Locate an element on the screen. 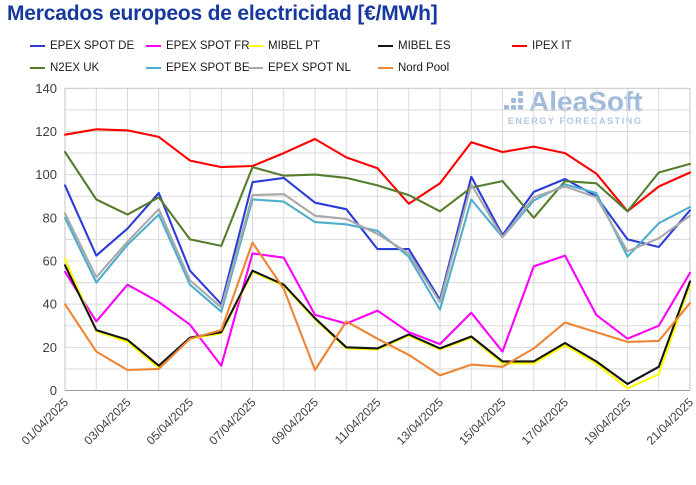 The width and height of the screenshot is (696, 485). legend-item-mibel-es: MIBEL ES is located at coordinates (414, 46).